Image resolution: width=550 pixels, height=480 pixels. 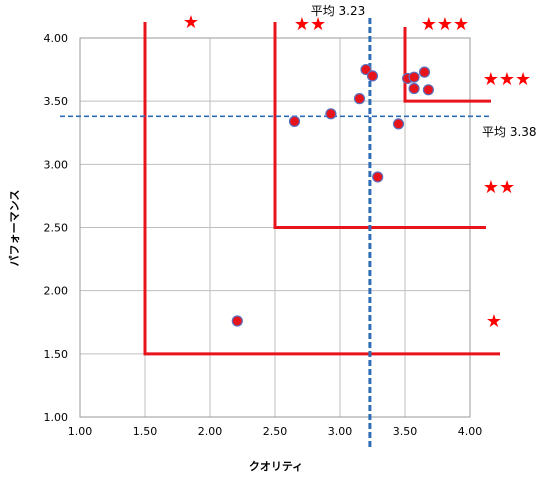 I want to click on y-axis-title: パフォーマンス, so click(x=14, y=228).